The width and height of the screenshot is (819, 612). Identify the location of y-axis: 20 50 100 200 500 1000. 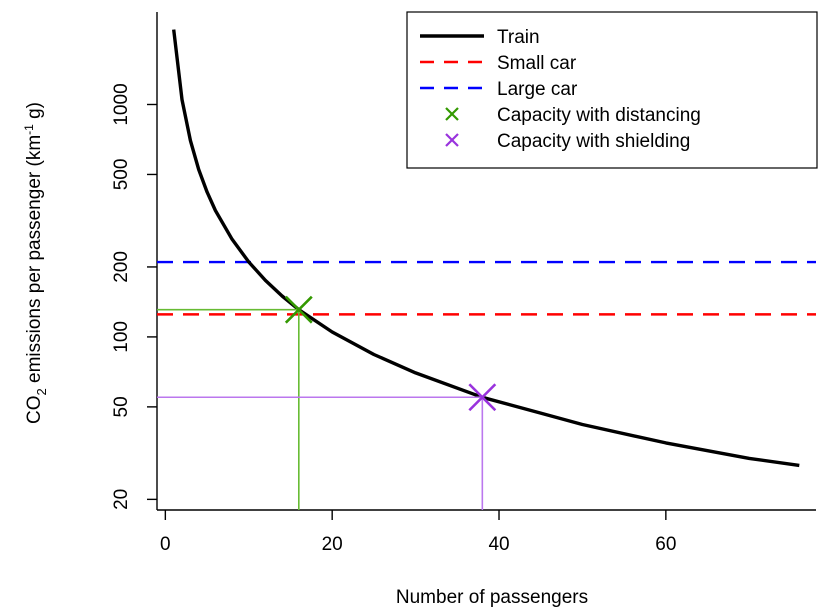
(134, 296).